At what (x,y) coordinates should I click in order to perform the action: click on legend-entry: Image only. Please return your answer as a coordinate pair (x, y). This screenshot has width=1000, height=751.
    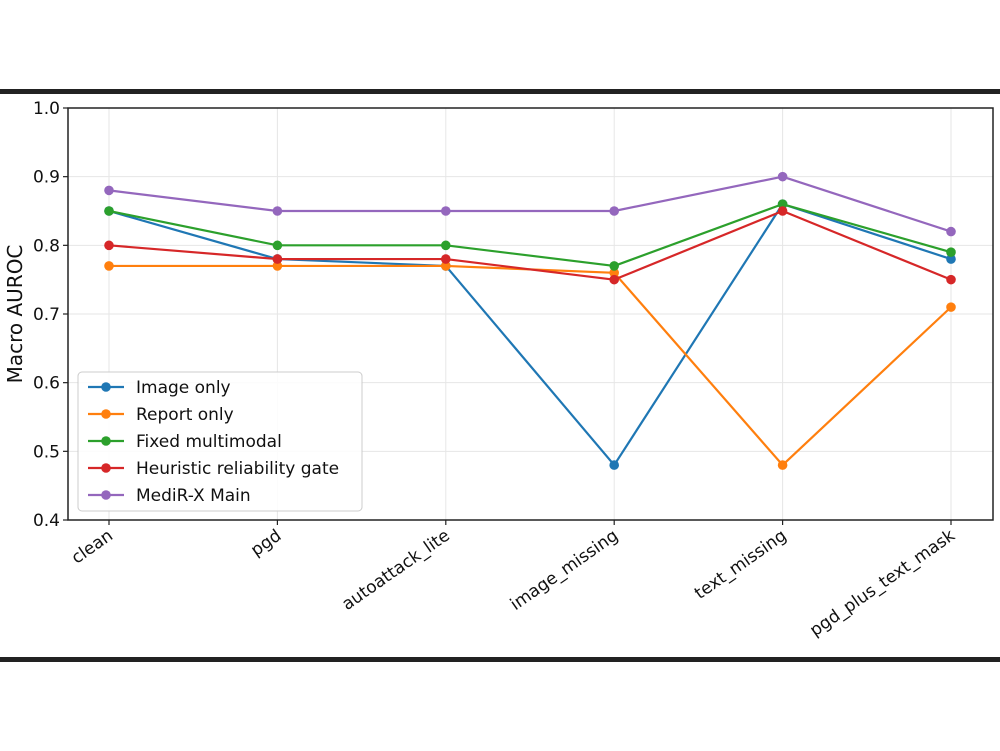
    Looking at the image, I should click on (159, 388).